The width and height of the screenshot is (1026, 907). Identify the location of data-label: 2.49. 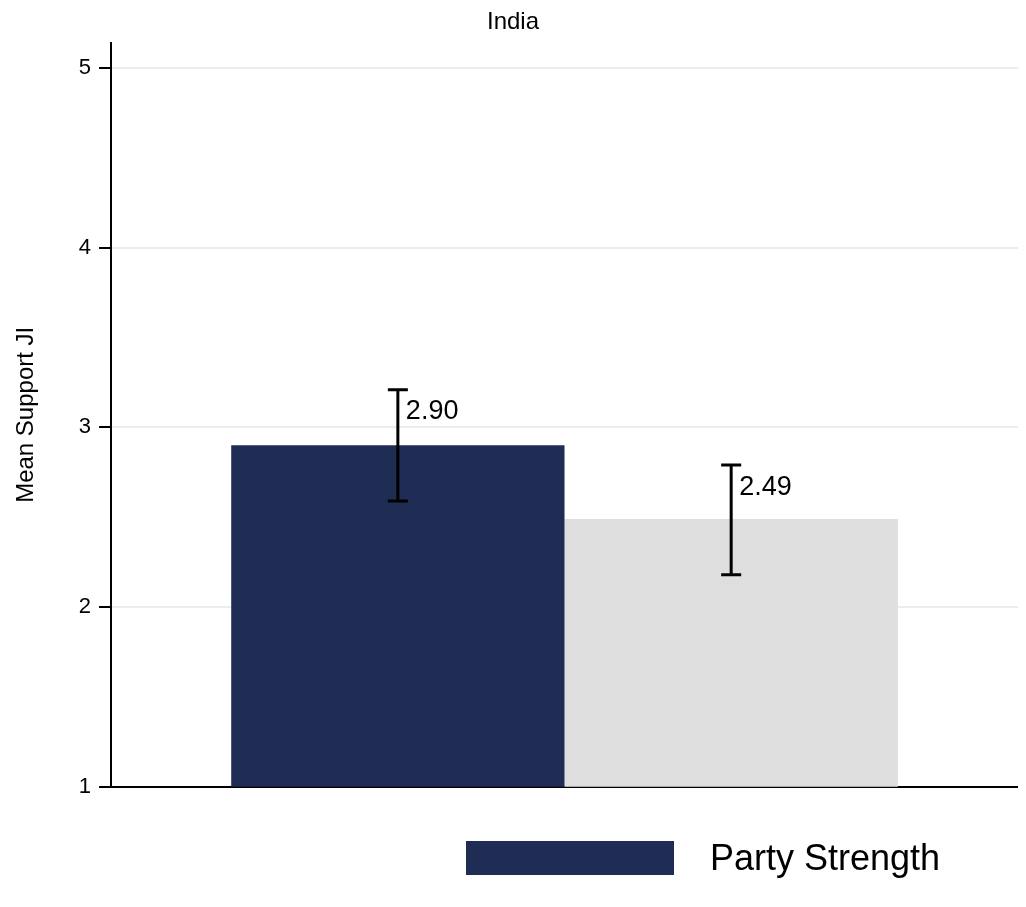
(765, 485).